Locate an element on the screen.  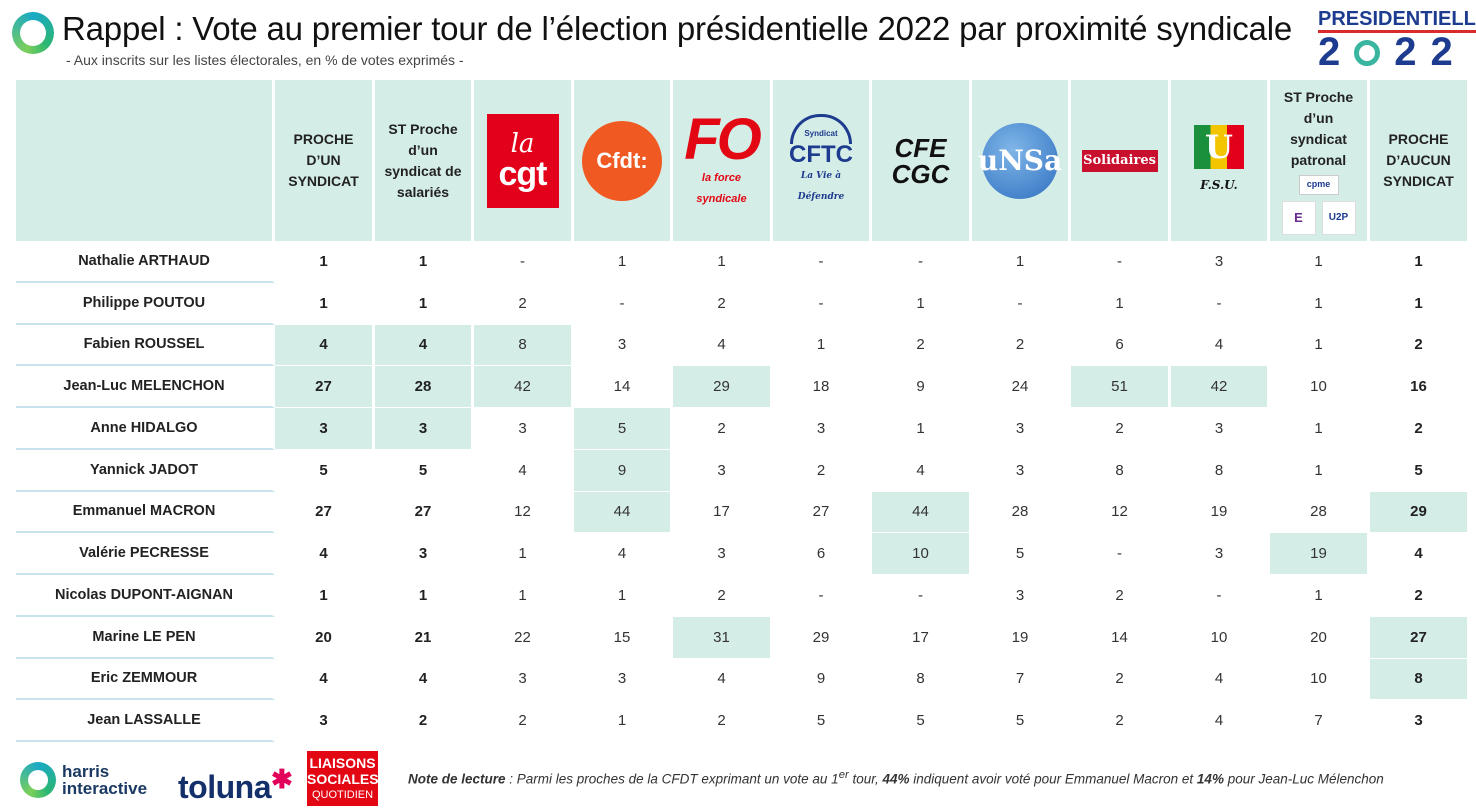
harris-ring-icon is located at coordinates (38, 780).